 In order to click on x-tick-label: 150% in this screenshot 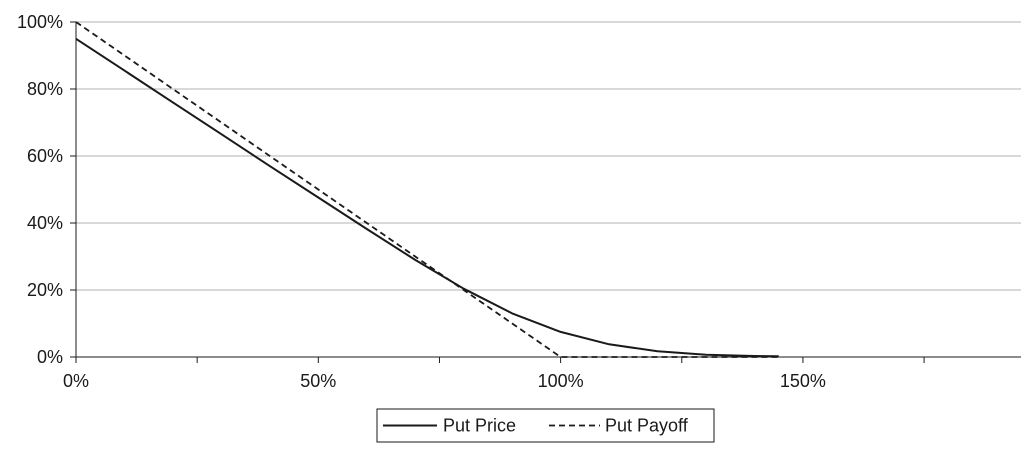, I will do `click(803, 381)`.